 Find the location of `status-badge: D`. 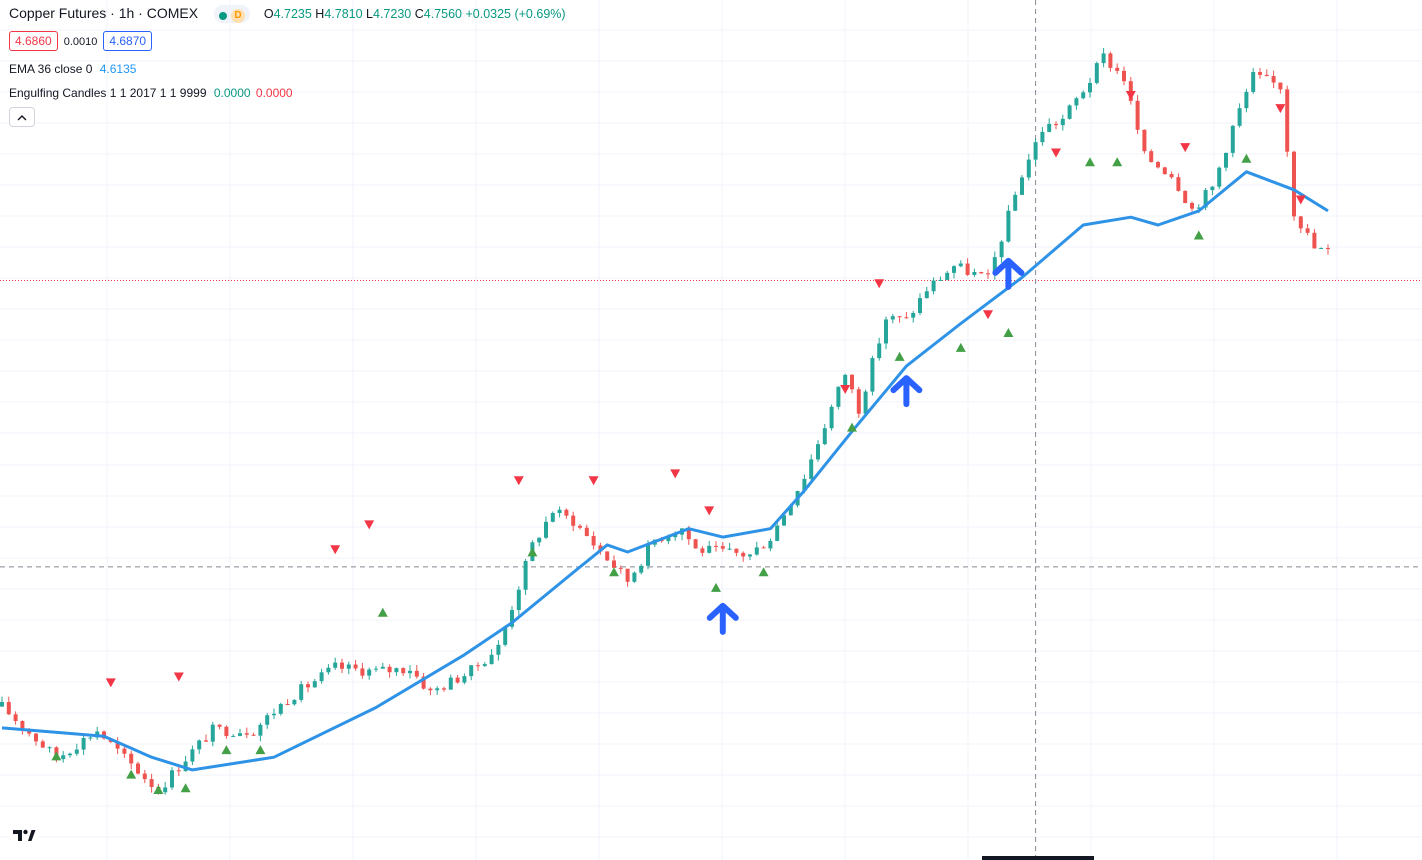

status-badge: D is located at coordinates (231, 14).